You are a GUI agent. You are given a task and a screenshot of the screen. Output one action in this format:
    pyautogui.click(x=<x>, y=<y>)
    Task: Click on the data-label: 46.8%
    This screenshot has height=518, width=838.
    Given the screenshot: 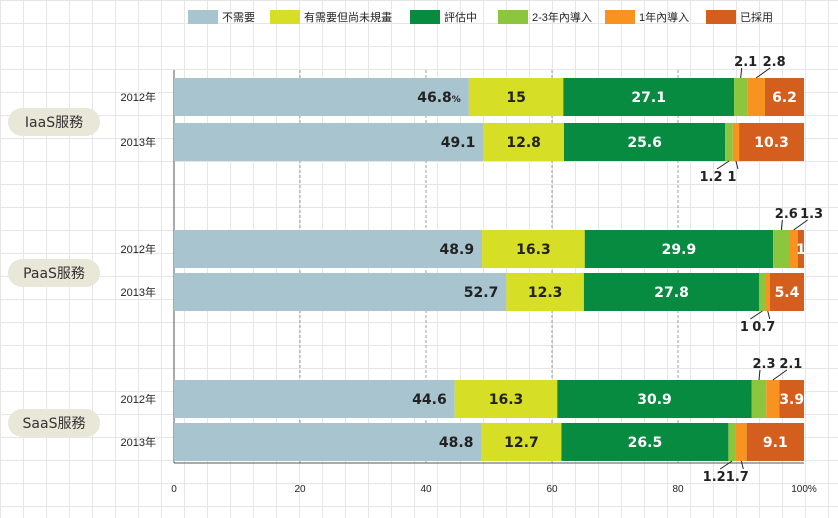 What is the action you would take?
    pyautogui.click(x=439, y=98)
    